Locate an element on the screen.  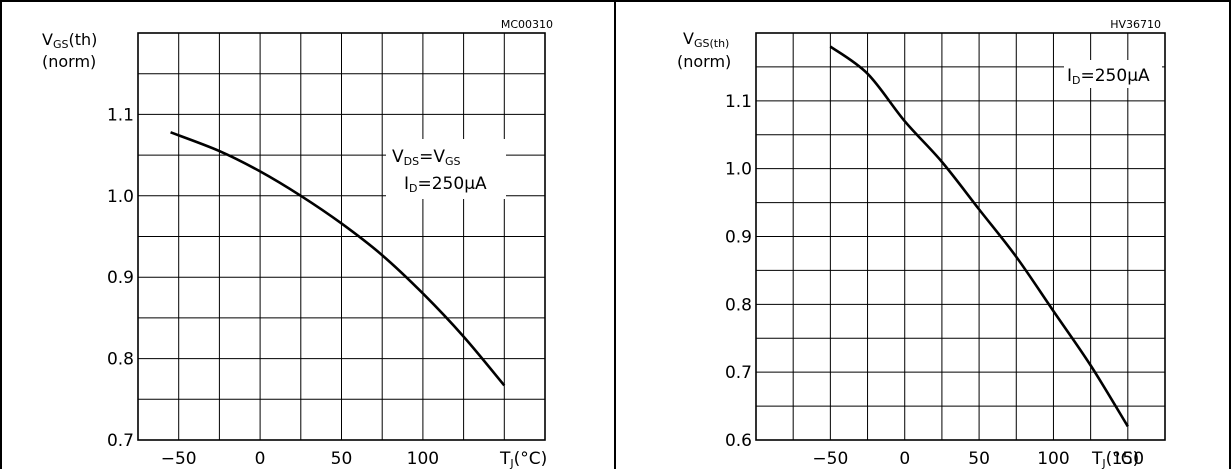
left-x-ticks: −50 0 50 100 is located at coordinates (300, 459).